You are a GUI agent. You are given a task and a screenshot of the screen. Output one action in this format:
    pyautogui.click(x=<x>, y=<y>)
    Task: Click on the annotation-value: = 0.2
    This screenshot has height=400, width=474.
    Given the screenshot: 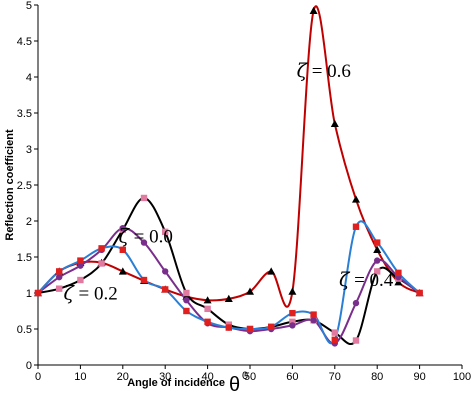 What is the action you would take?
    pyautogui.click(x=96, y=293)
    